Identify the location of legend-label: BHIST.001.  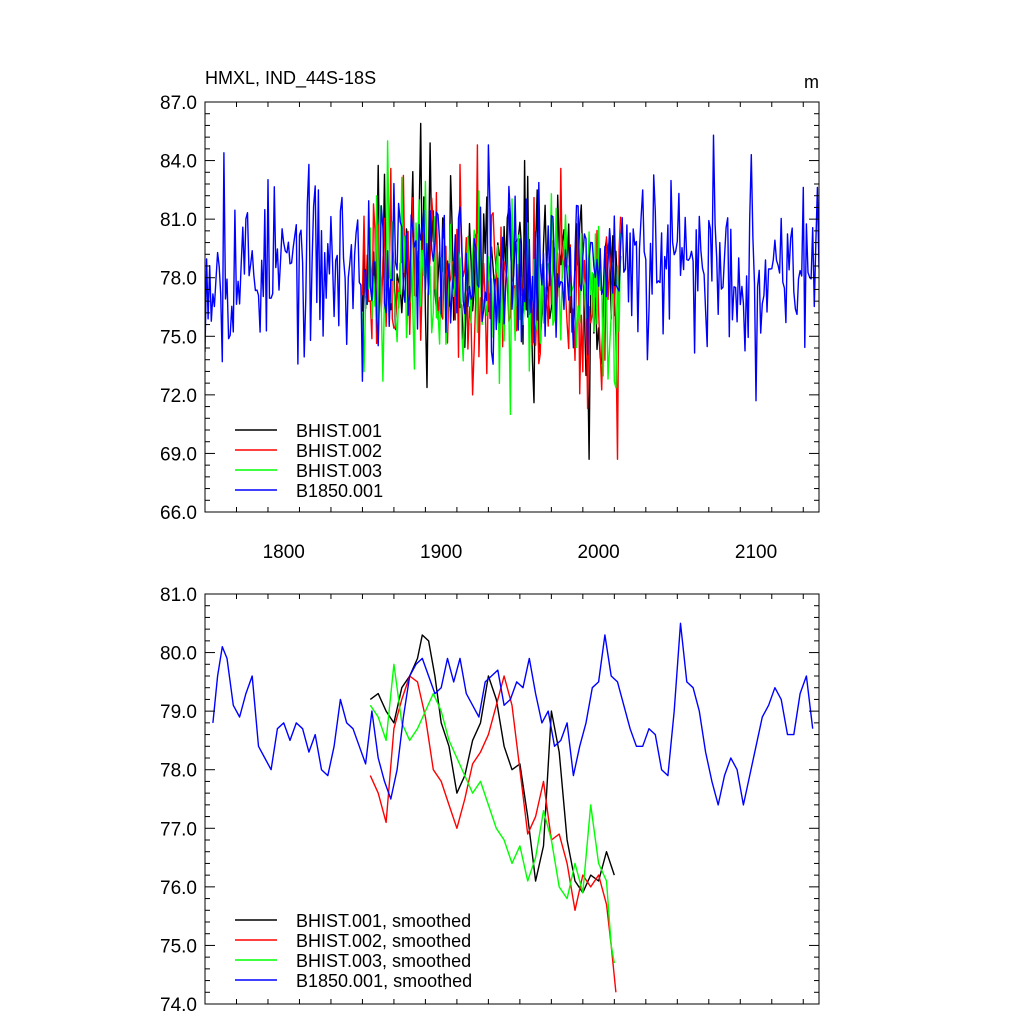
(339, 431).